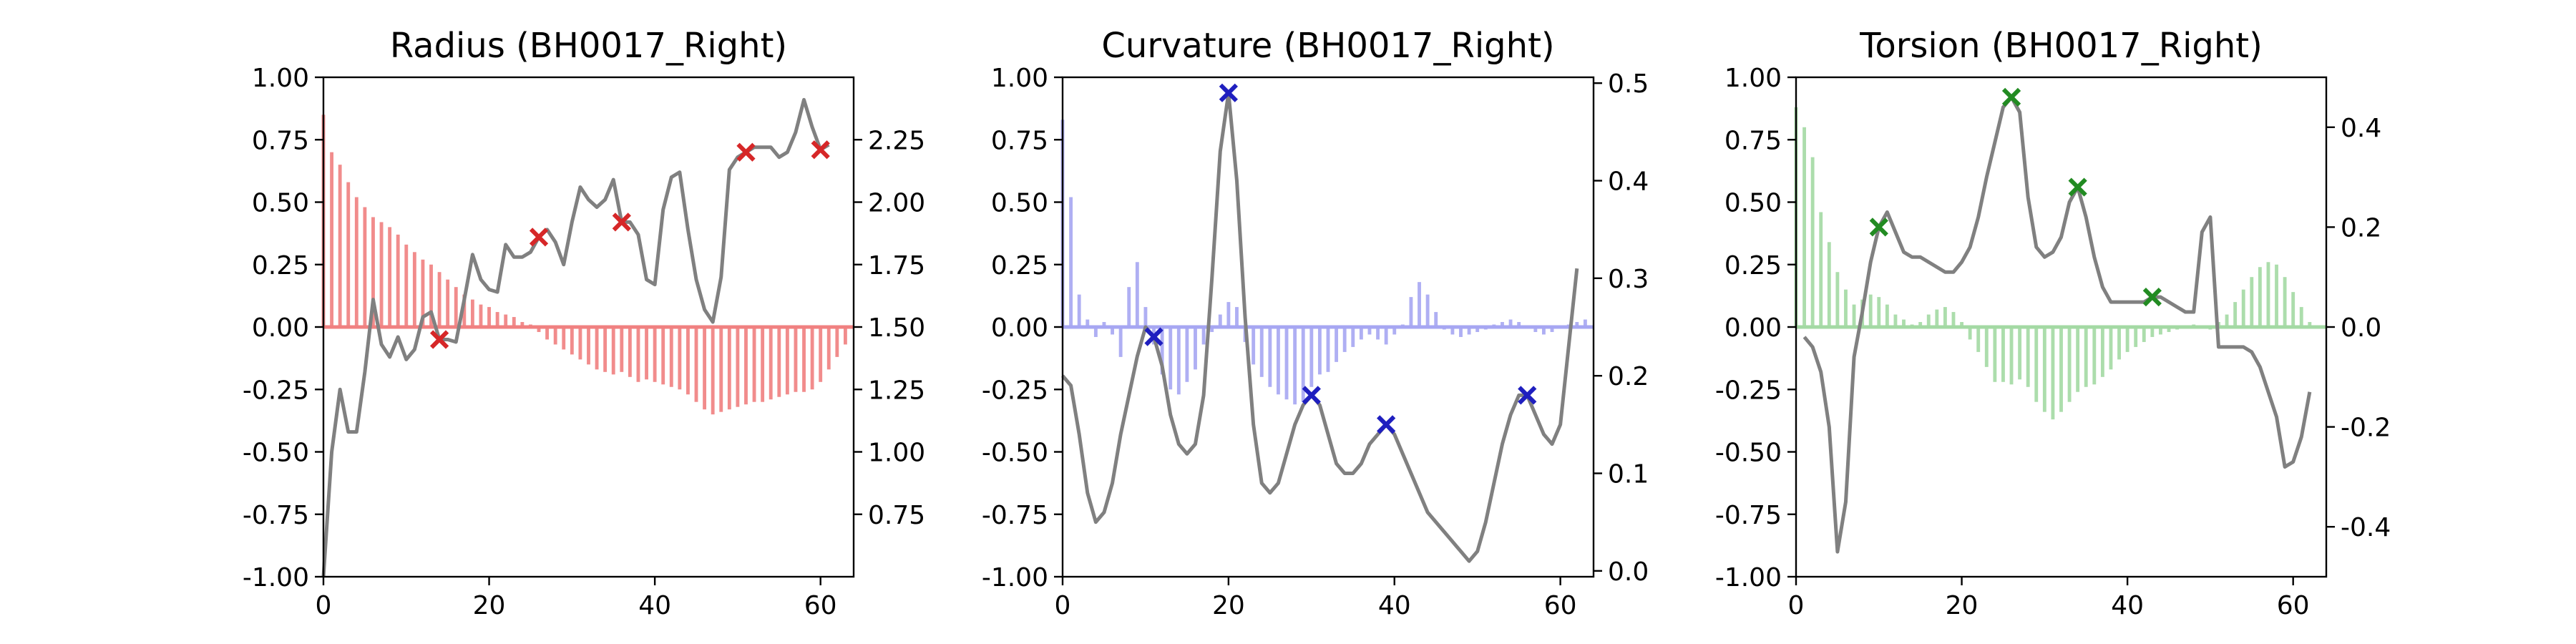  What do you see at coordinates (1628, 279) in the screenshot?
I see `curvature-y2-tick-label-2: 0.3` at bounding box center [1628, 279].